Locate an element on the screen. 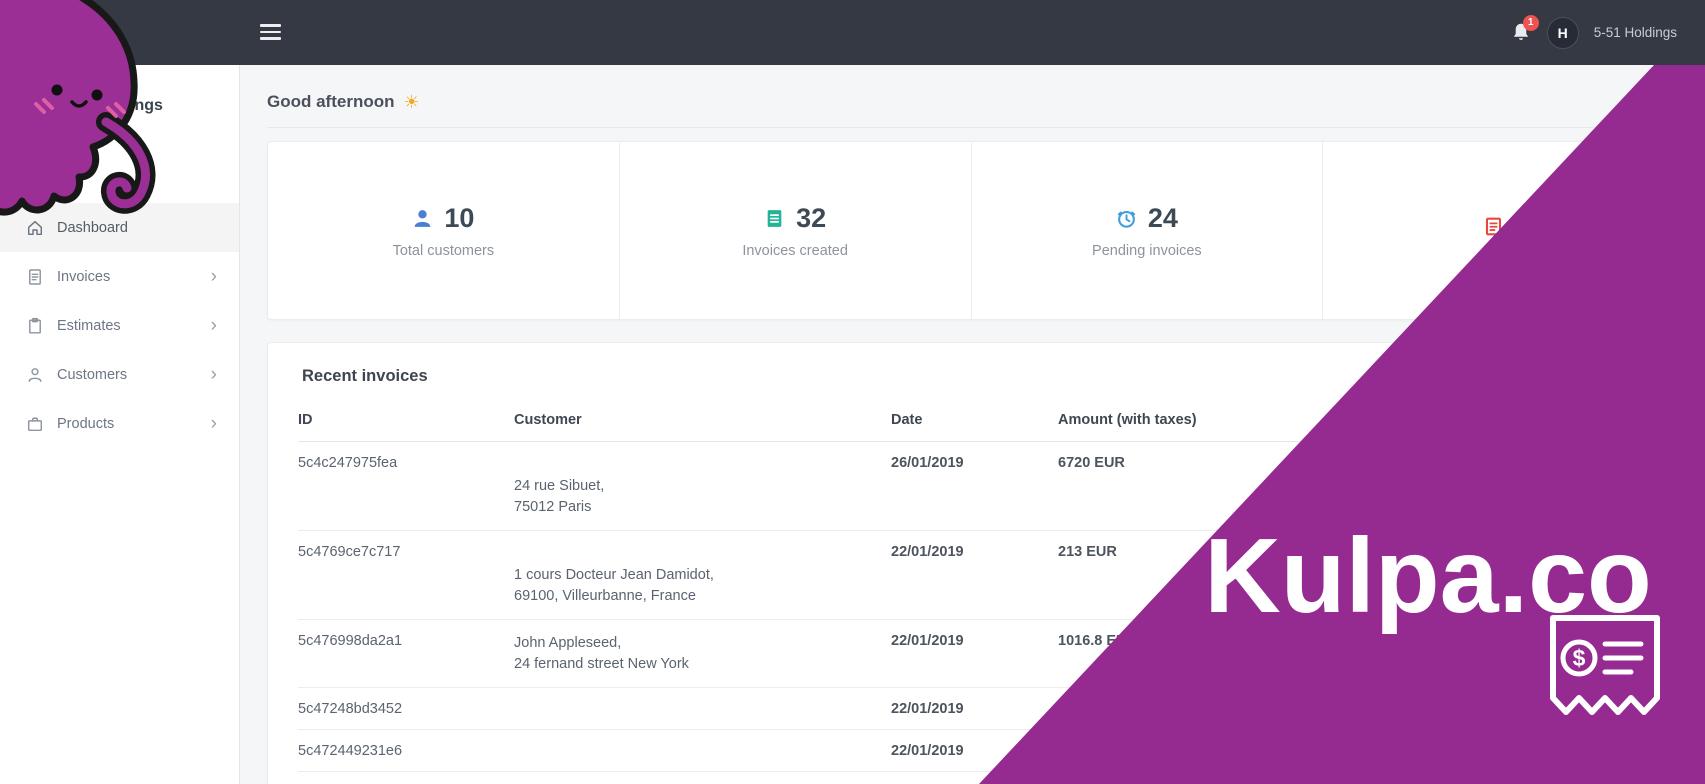  stat-label: Total customers is located at coordinates (443, 250).